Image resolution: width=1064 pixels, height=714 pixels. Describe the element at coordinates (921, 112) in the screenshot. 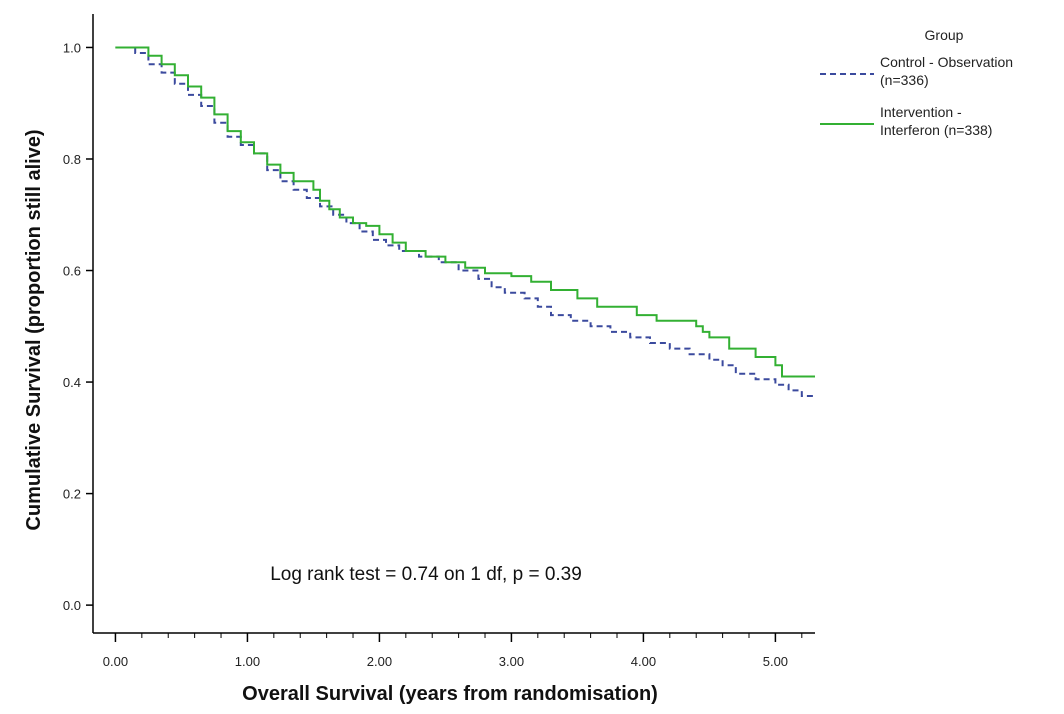

I see `legend-label-intervention-line1: Intervention -` at that location.